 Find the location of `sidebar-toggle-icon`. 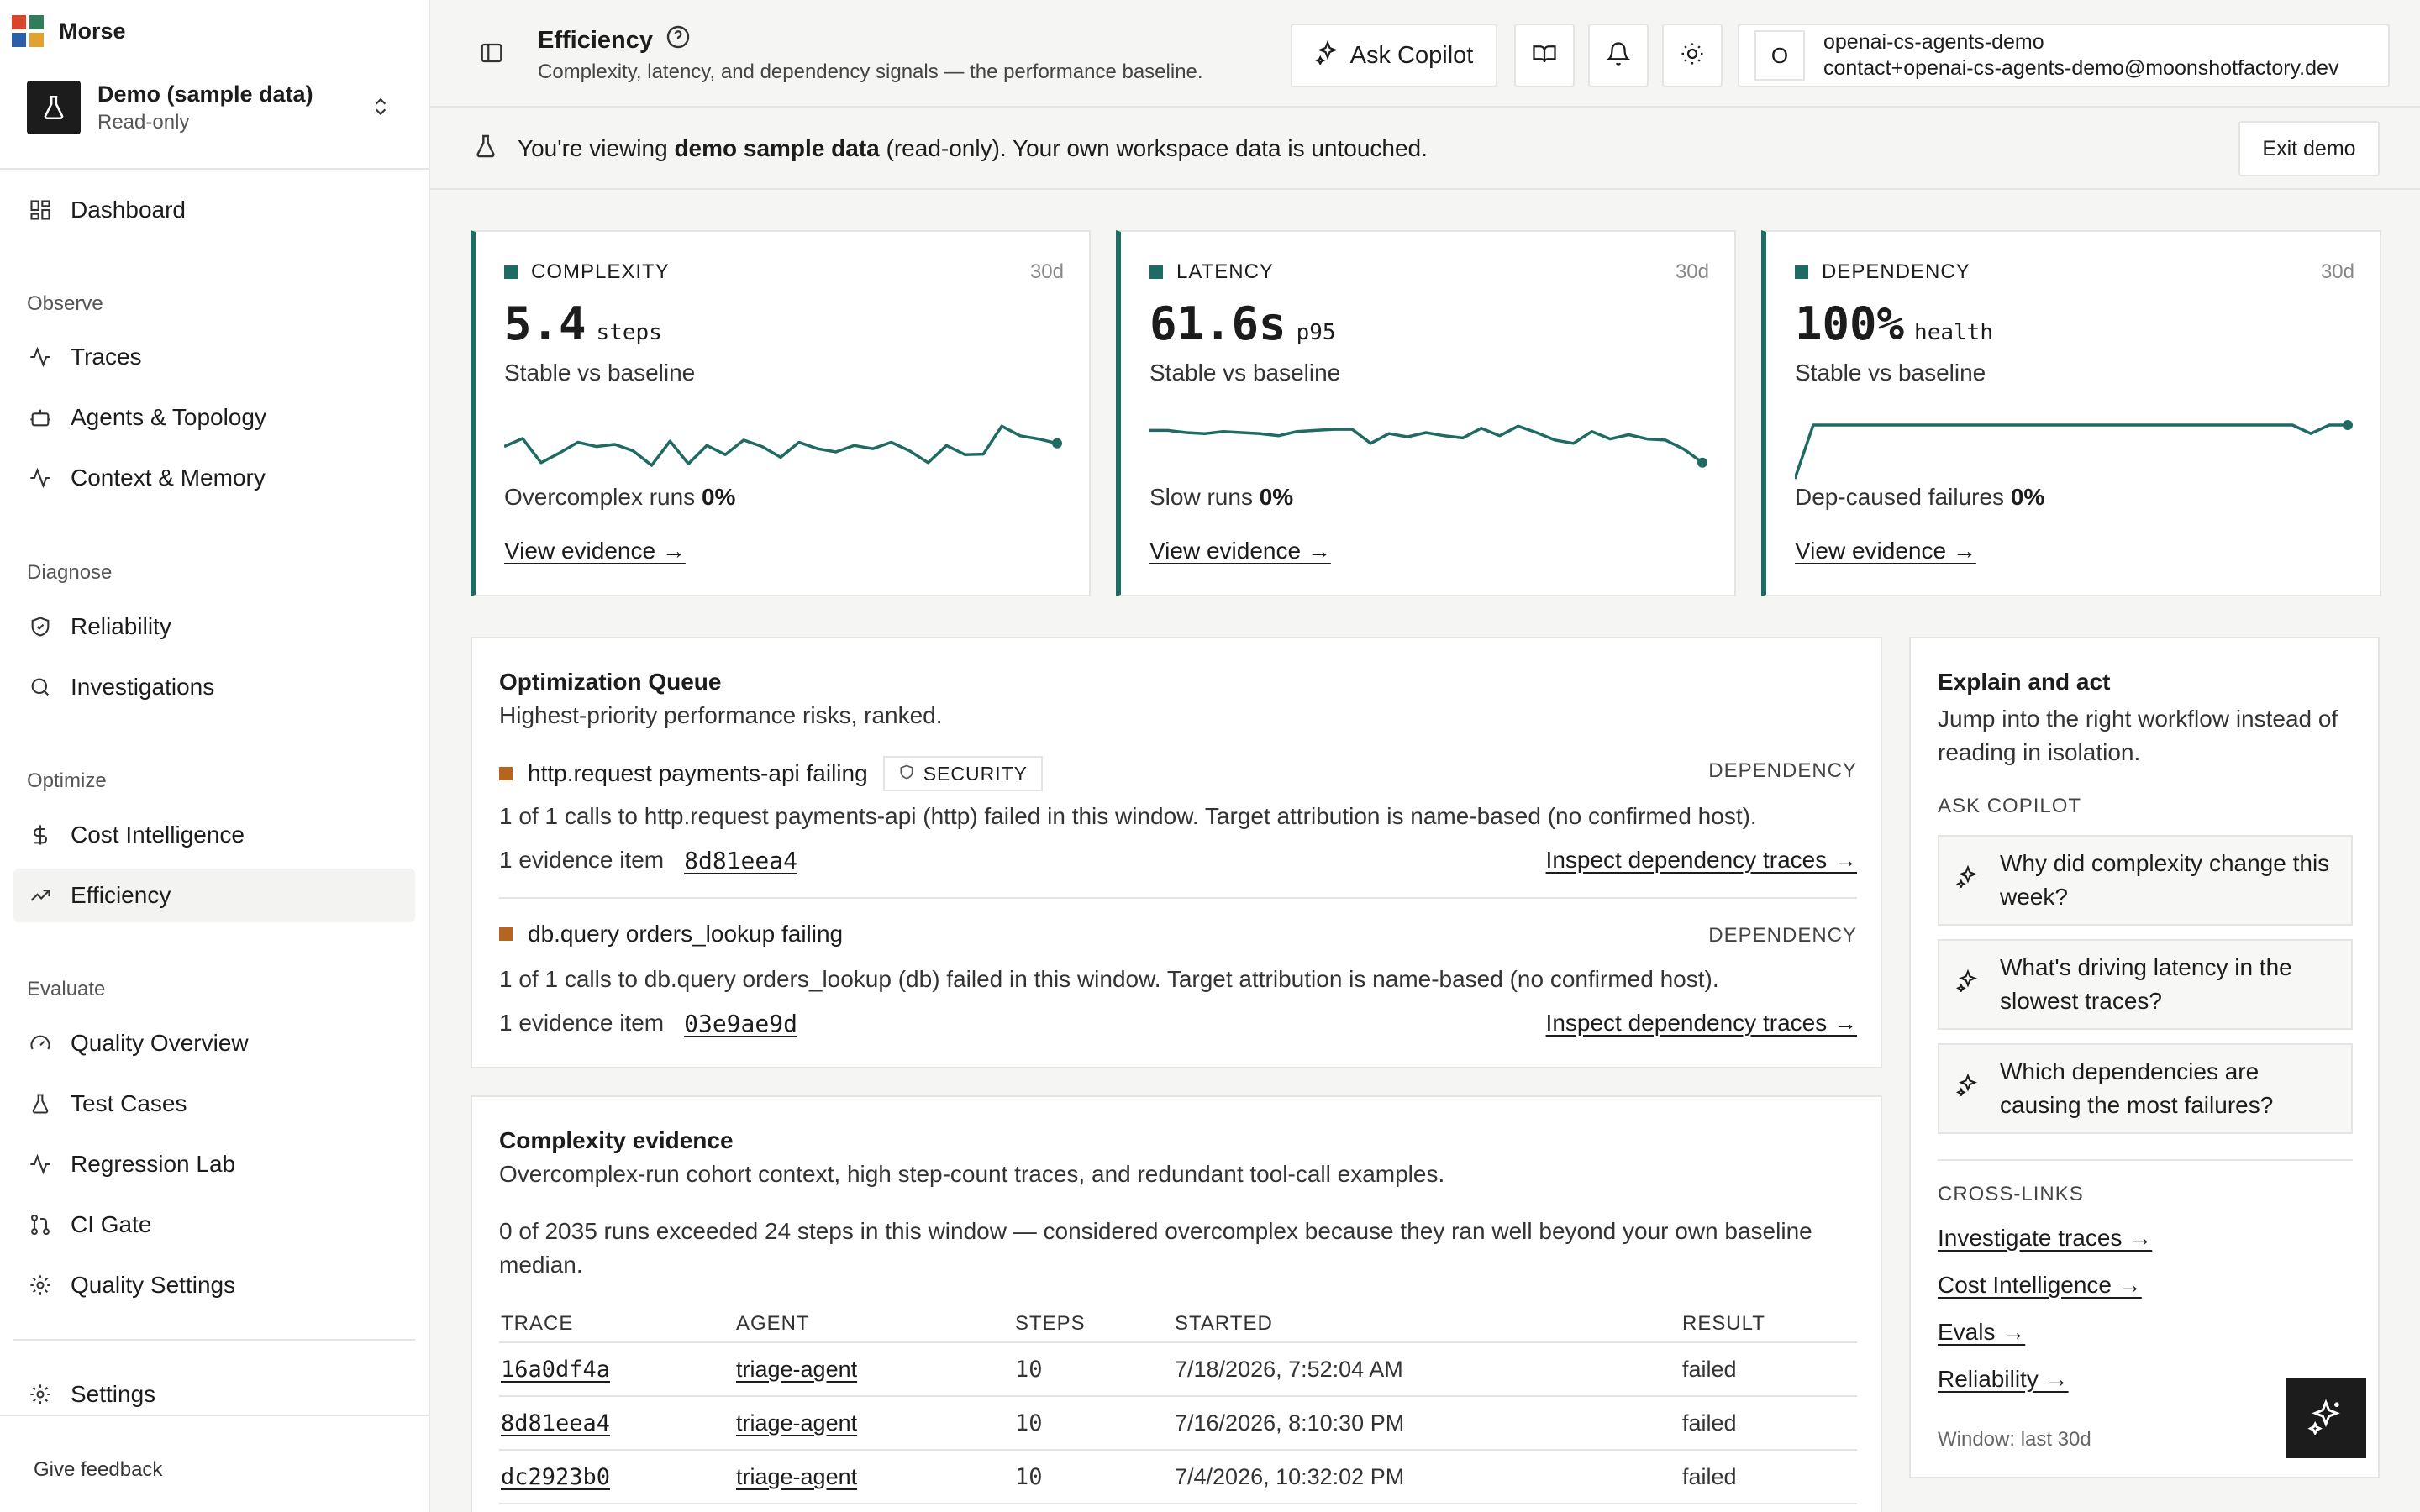

sidebar-toggle-icon is located at coordinates (492, 55).